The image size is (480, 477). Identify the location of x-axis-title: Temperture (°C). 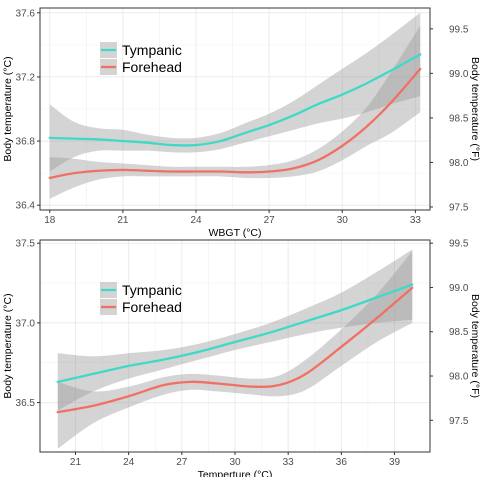
(235, 473).